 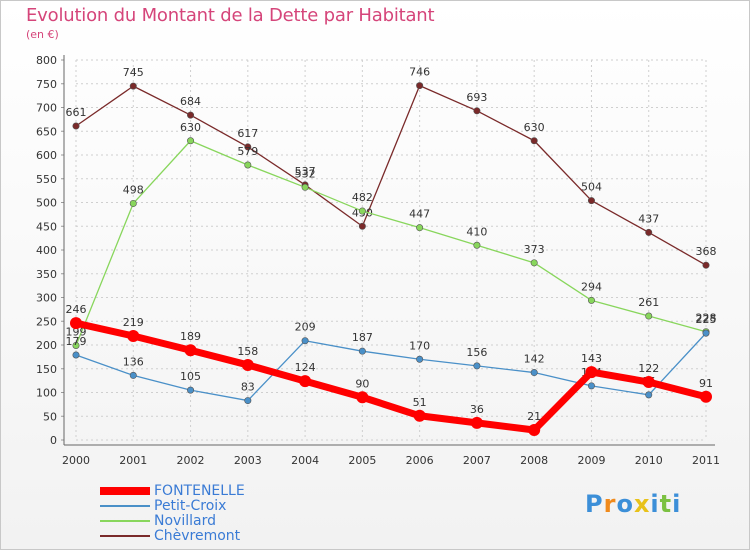 What do you see at coordinates (133, 322) in the screenshot?
I see `data-label-fontenelle: 219` at bounding box center [133, 322].